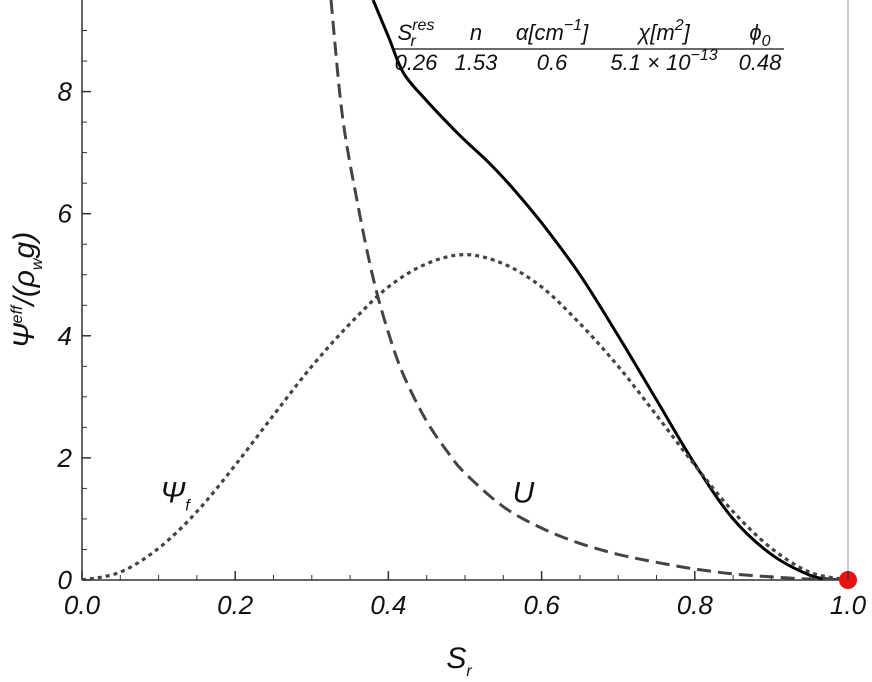 This screenshot has width=872, height=682. Describe the element at coordinates (27, 290) in the screenshot. I see `y-axis-title: Ψeff/(ρwg)` at that location.